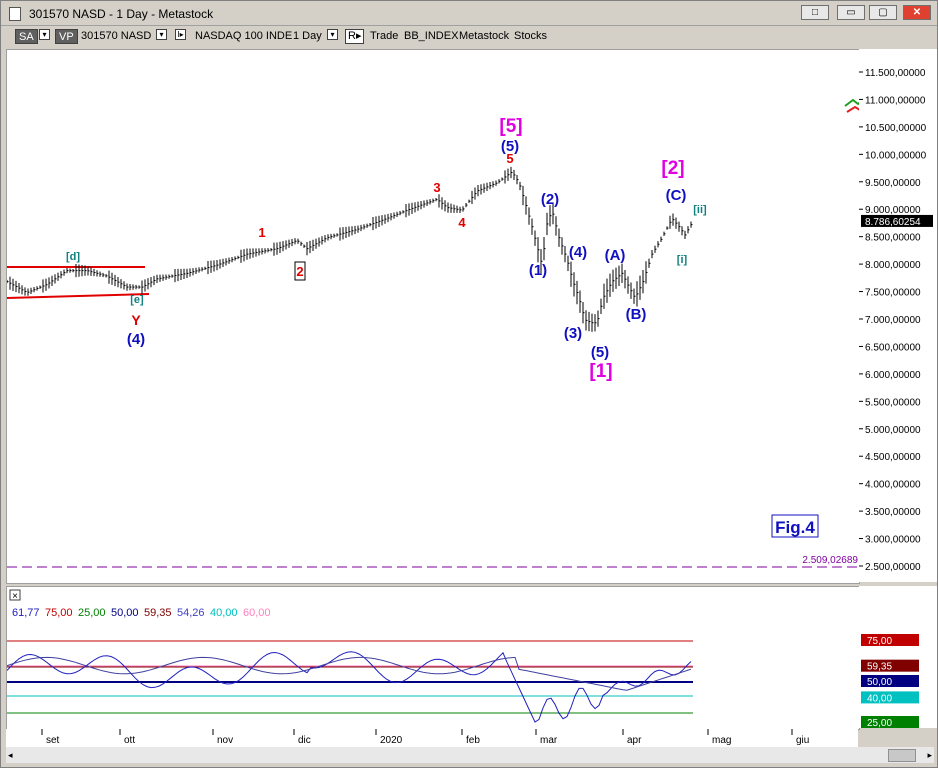 Image resolution: width=938 pixels, height=768 pixels. Describe the element at coordinates (261, 232) in the screenshot. I see `wave-label-r1: 1` at that location.